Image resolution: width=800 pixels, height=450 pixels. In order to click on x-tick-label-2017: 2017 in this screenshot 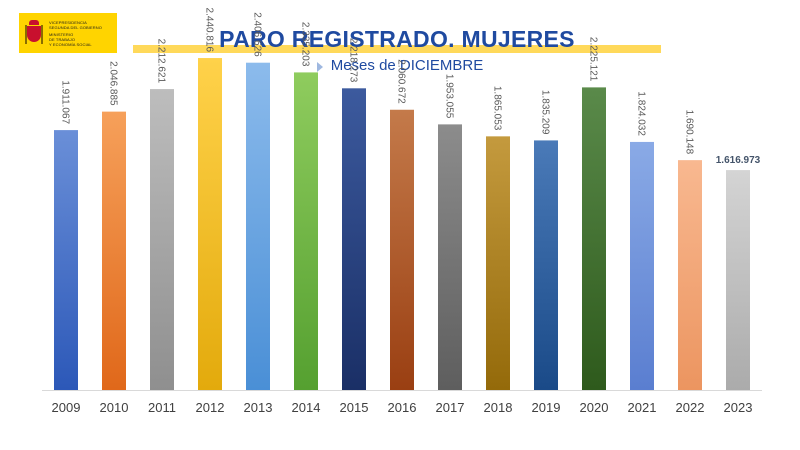, I will do `click(450, 407)`.